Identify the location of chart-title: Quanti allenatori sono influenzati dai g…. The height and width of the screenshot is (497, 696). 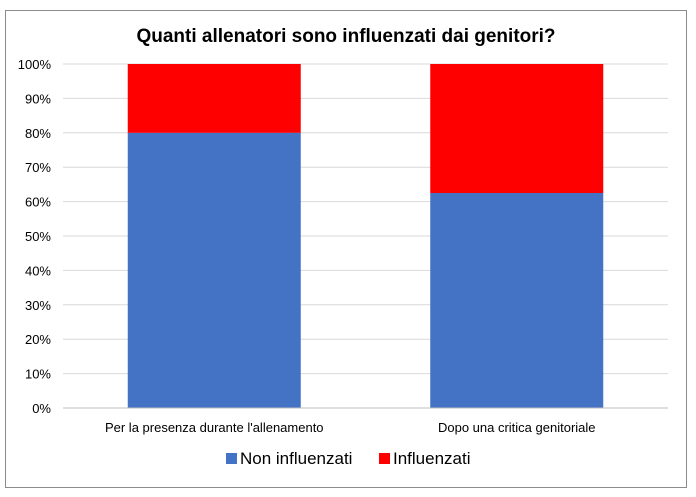
(345, 36).